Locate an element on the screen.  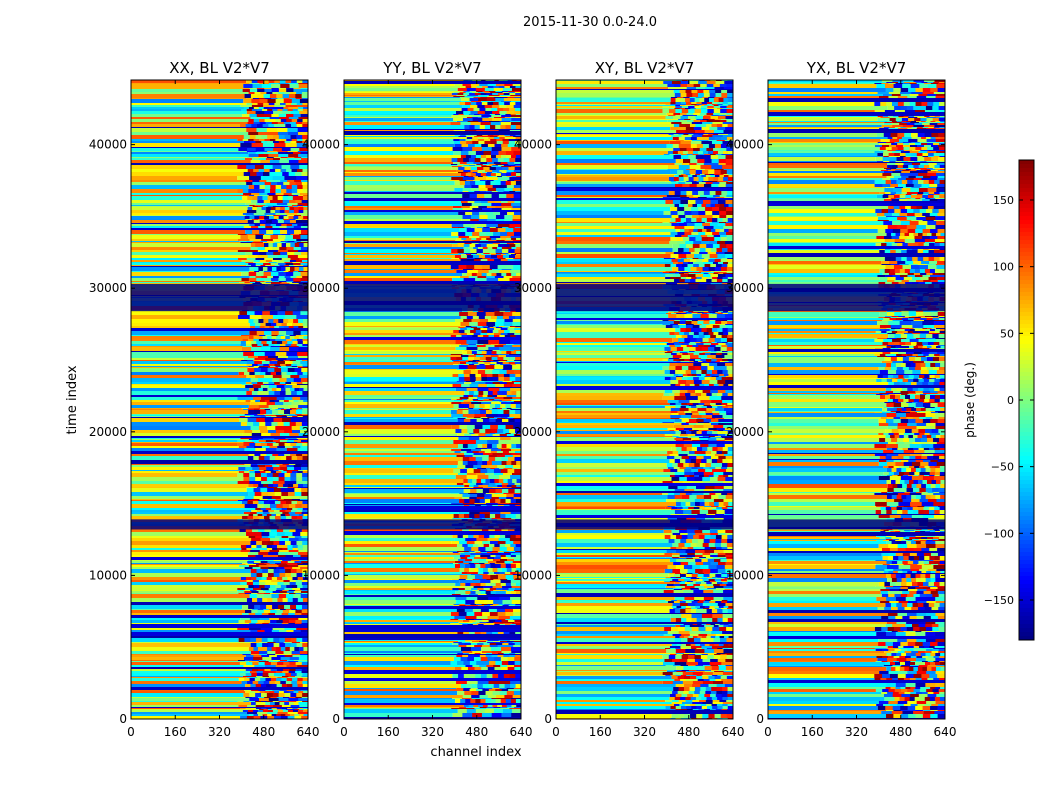
colorbar-tick-label: −100 is located at coordinates (999, 533).